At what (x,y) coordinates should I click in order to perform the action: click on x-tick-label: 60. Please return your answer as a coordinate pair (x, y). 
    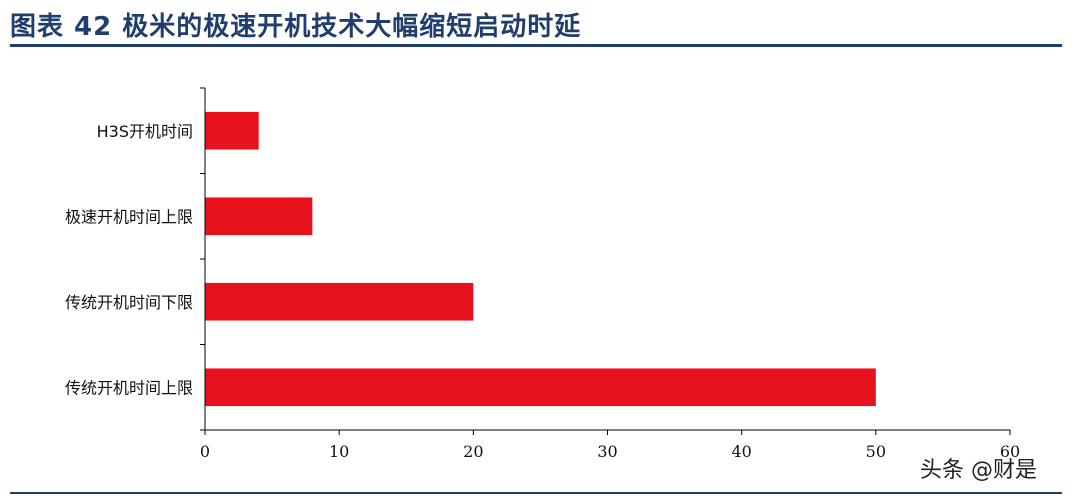
    Looking at the image, I should click on (1010, 451).